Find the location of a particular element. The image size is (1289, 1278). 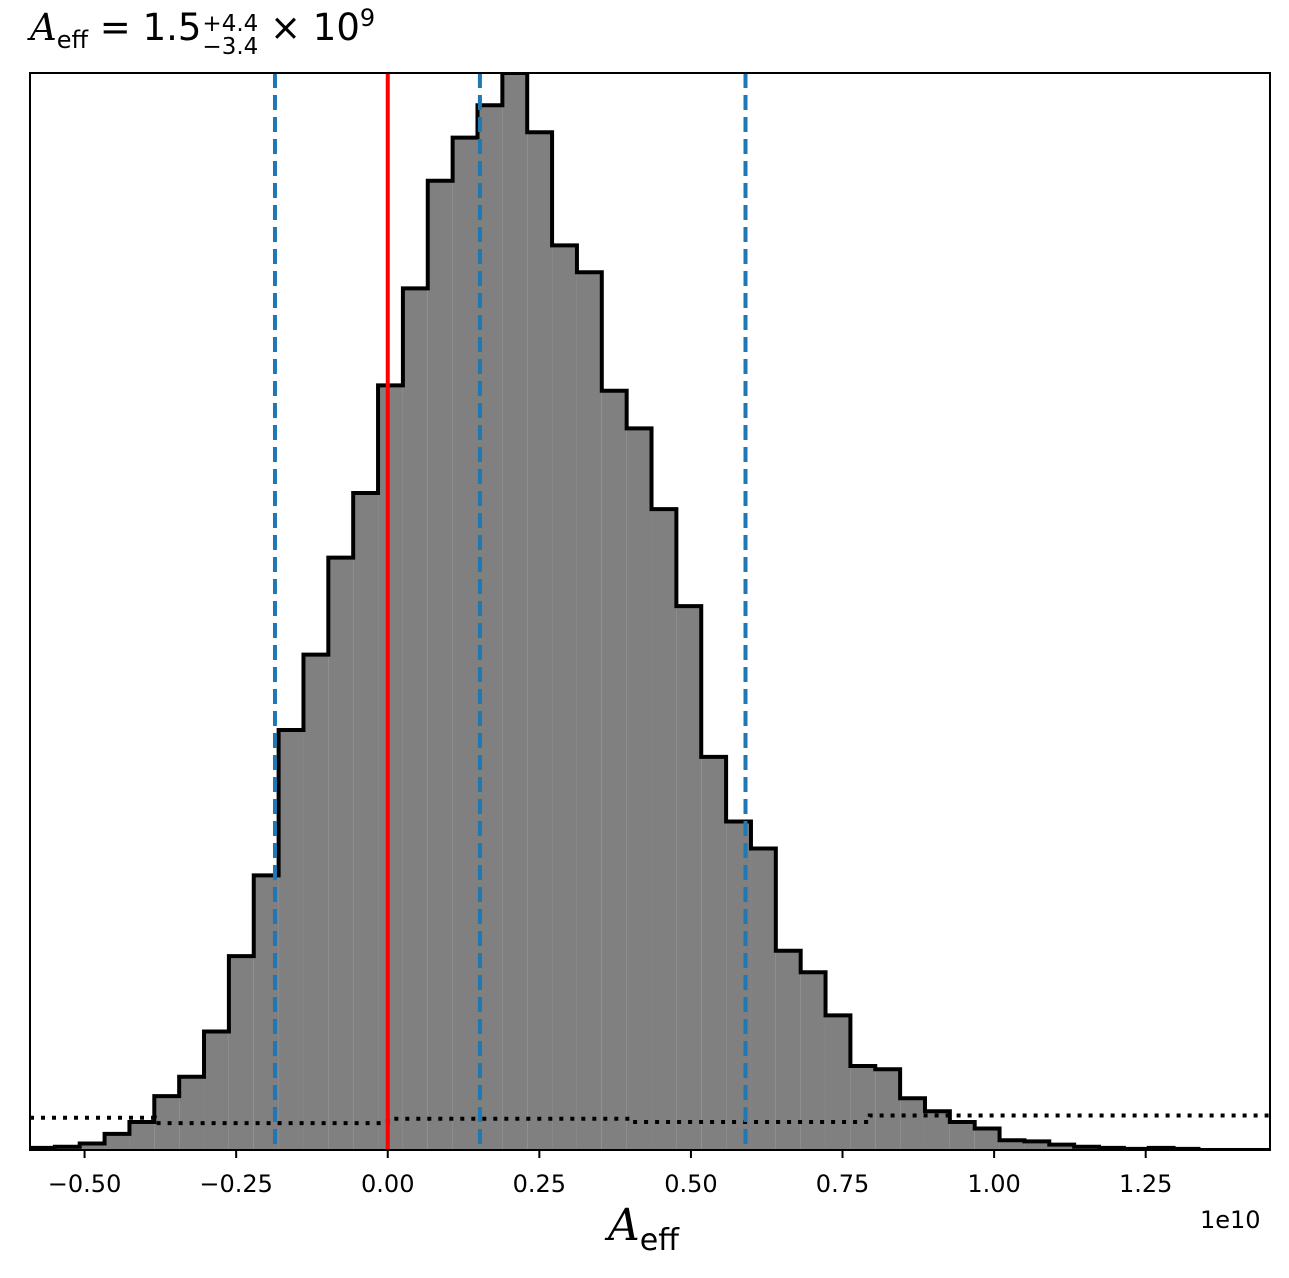

title-upper-error: +4.4 is located at coordinates (230, 24).